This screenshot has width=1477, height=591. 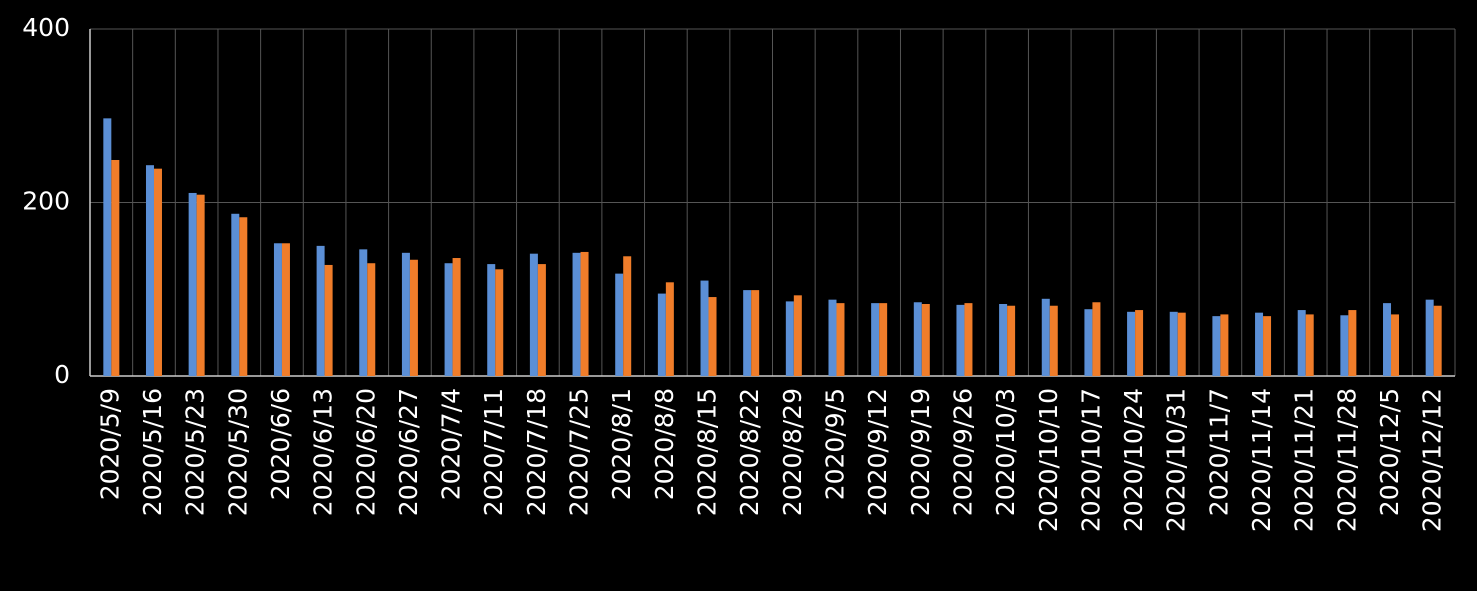 I want to click on x-tick-label: 2020/7/18, so click(x=536, y=452).